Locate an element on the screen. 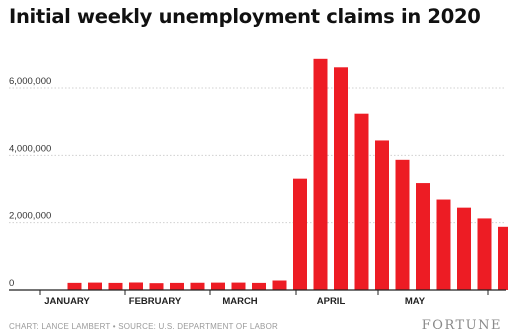 The image size is (508, 335). y-tick-label: 4,000,000 is located at coordinates (30, 148).